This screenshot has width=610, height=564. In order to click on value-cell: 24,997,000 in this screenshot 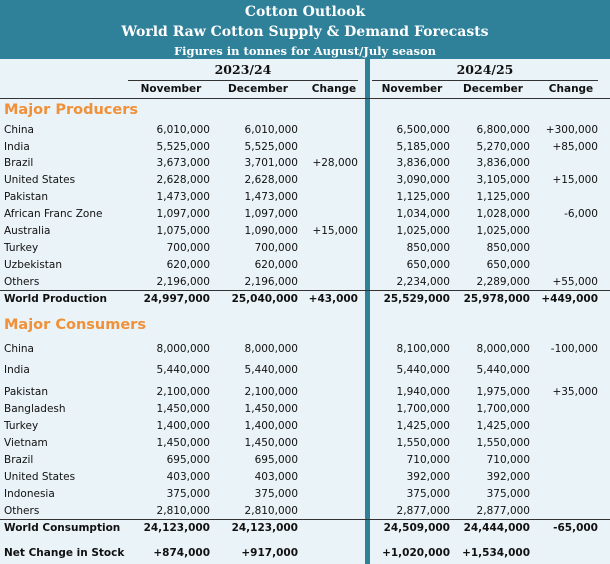, I will do `click(176, 299)`.